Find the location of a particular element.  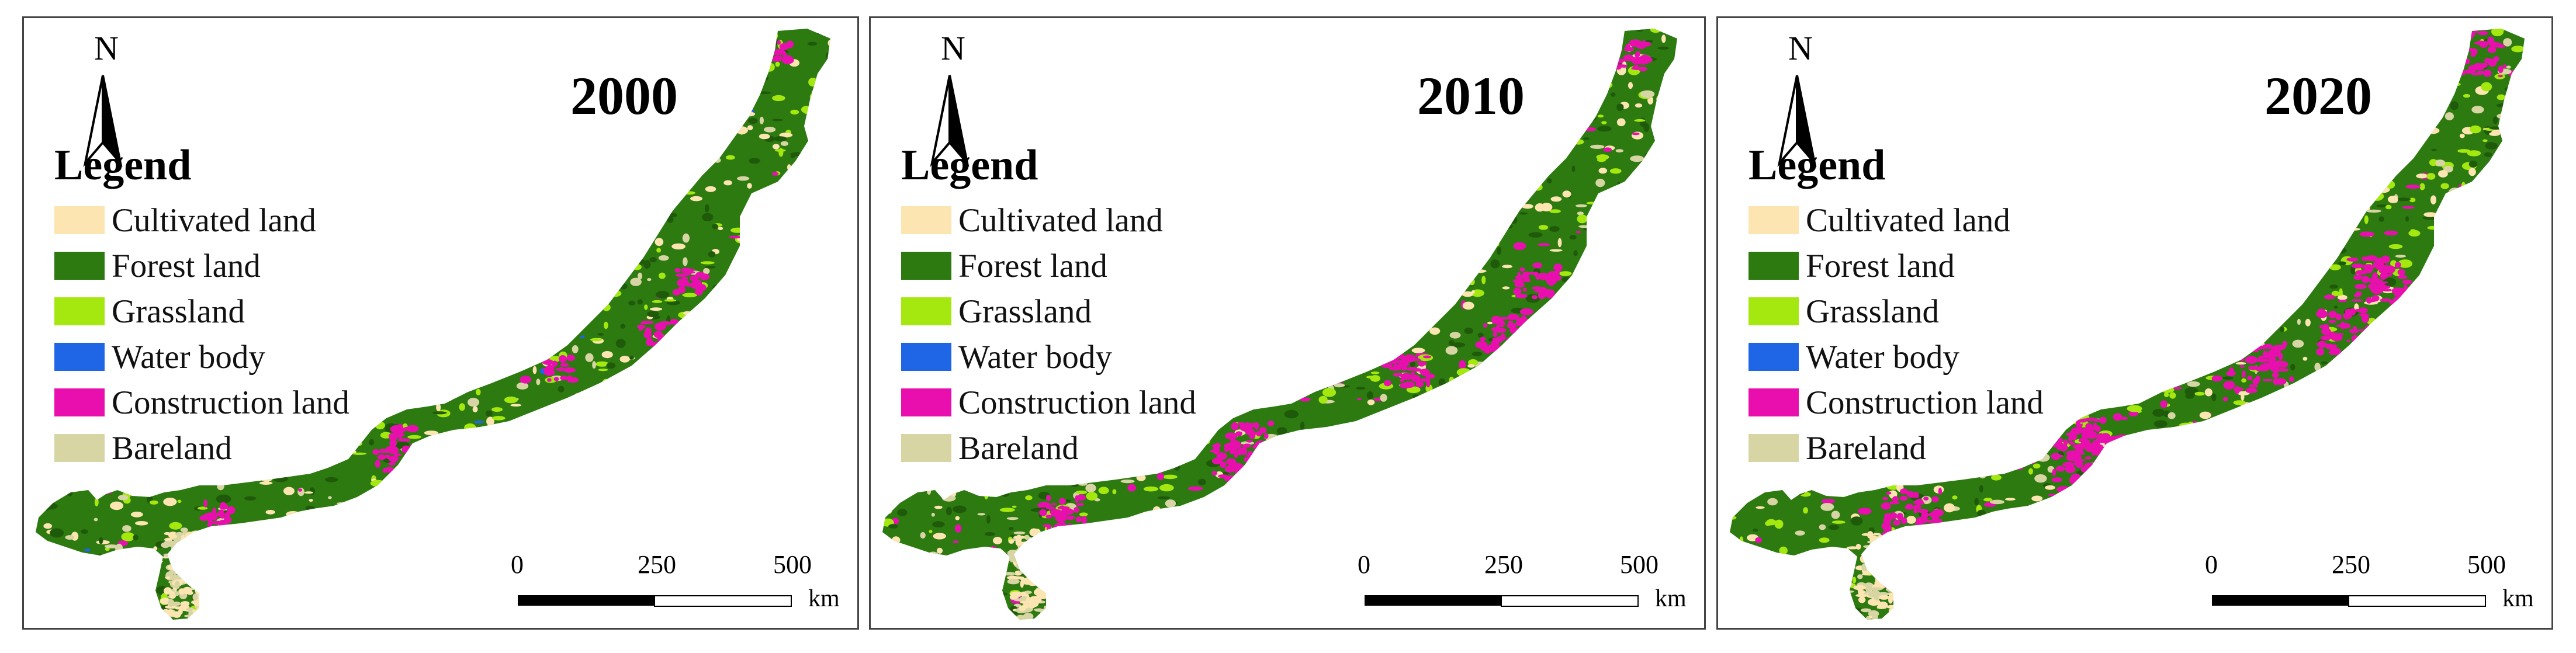

year-label: 2020 is located at coordinates (2318, 96).